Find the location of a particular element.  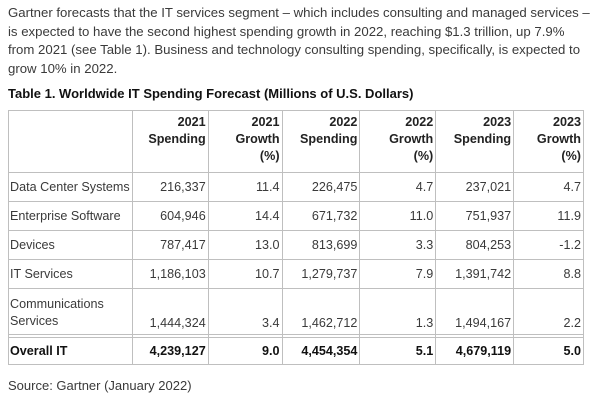

table-cell: 237,021 is located at coordinates (475, 187).